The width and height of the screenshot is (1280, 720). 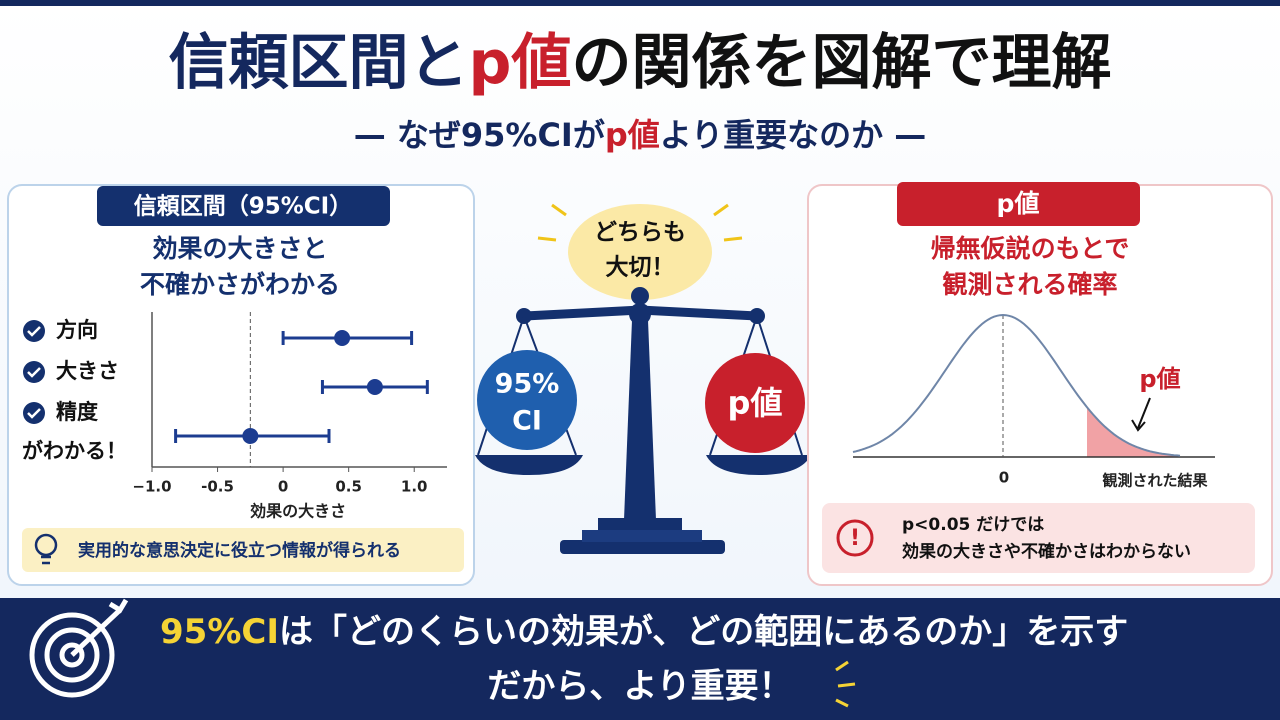 I want to click on warning-icon, so click(x=855, y=538).